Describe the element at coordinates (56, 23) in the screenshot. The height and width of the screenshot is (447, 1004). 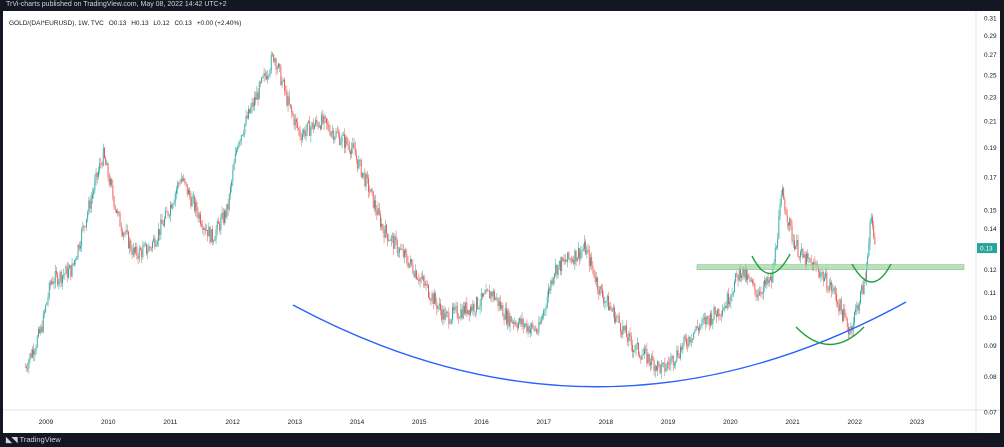
I see `legend-symbol: GOLD/(DAI*EURUSD), 1W, TVC` at that location.